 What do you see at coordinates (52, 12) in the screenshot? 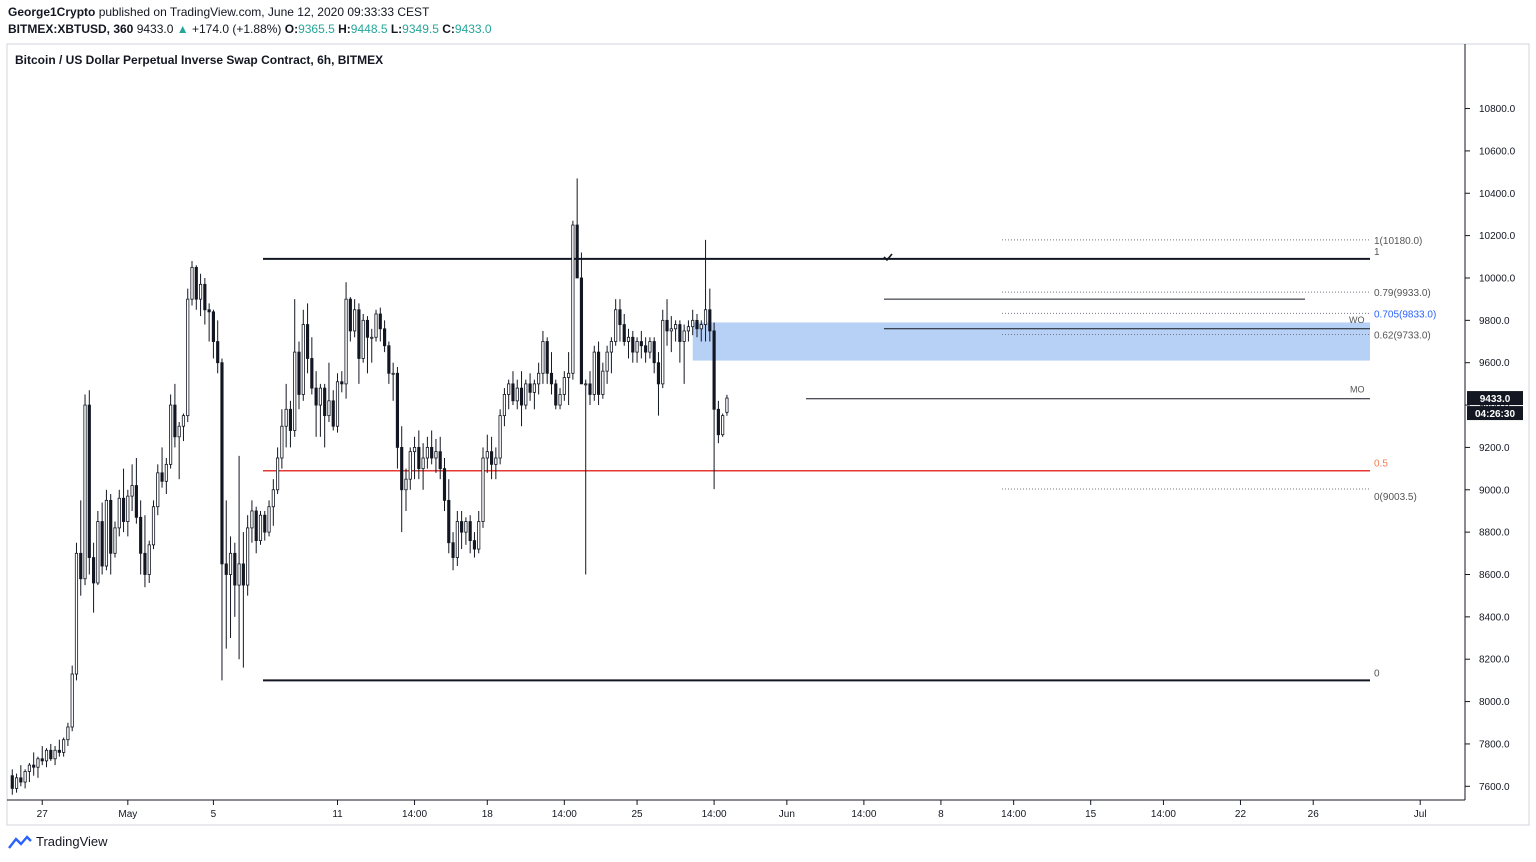
I see `author-name: George1Crypto` at bounding box center [52, 12].